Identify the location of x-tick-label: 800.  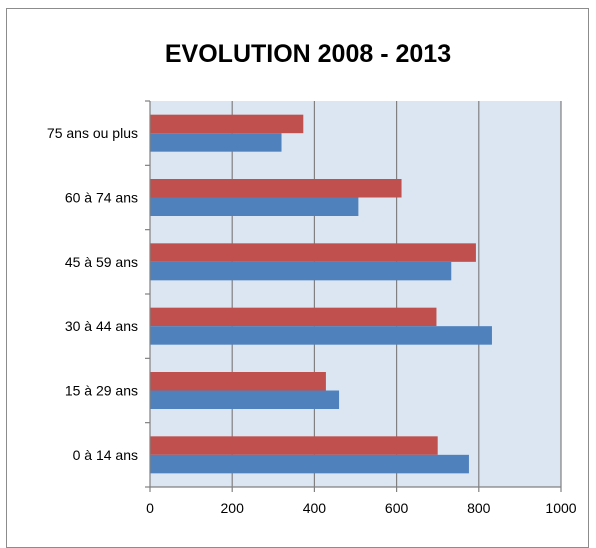
(479, 508).